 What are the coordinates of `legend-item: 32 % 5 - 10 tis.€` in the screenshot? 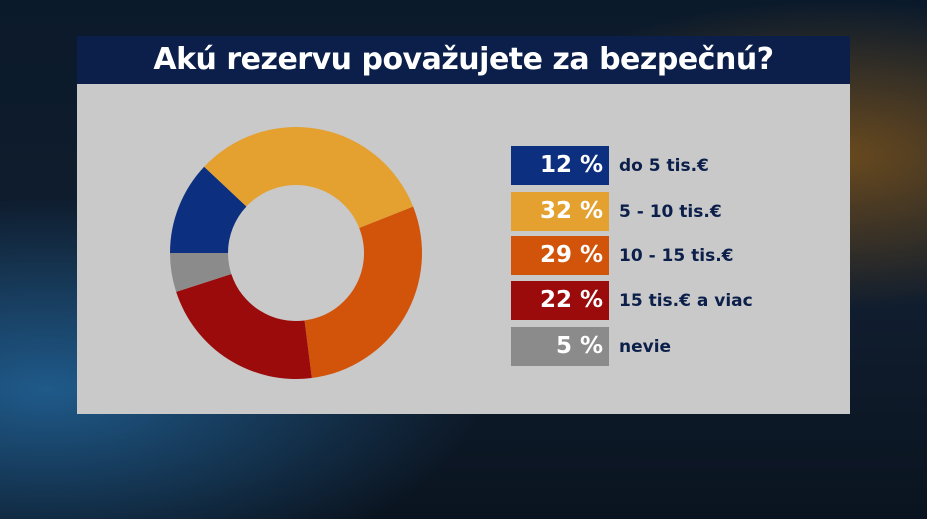 It's located at (616, 211).